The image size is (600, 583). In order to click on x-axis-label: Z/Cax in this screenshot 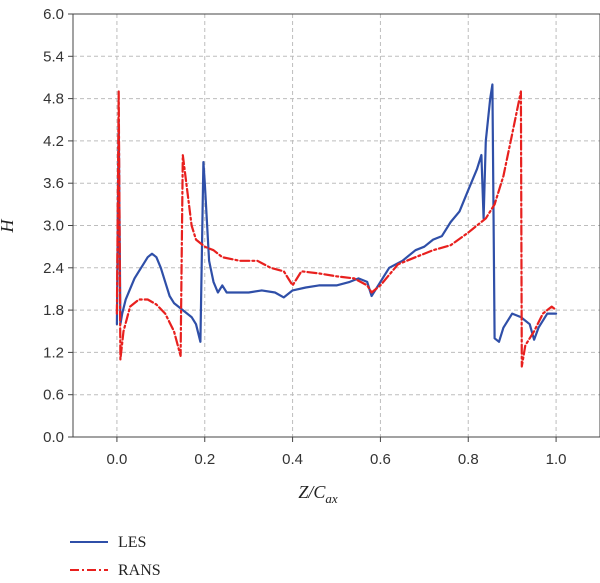, I will do `click(318, 494)`.